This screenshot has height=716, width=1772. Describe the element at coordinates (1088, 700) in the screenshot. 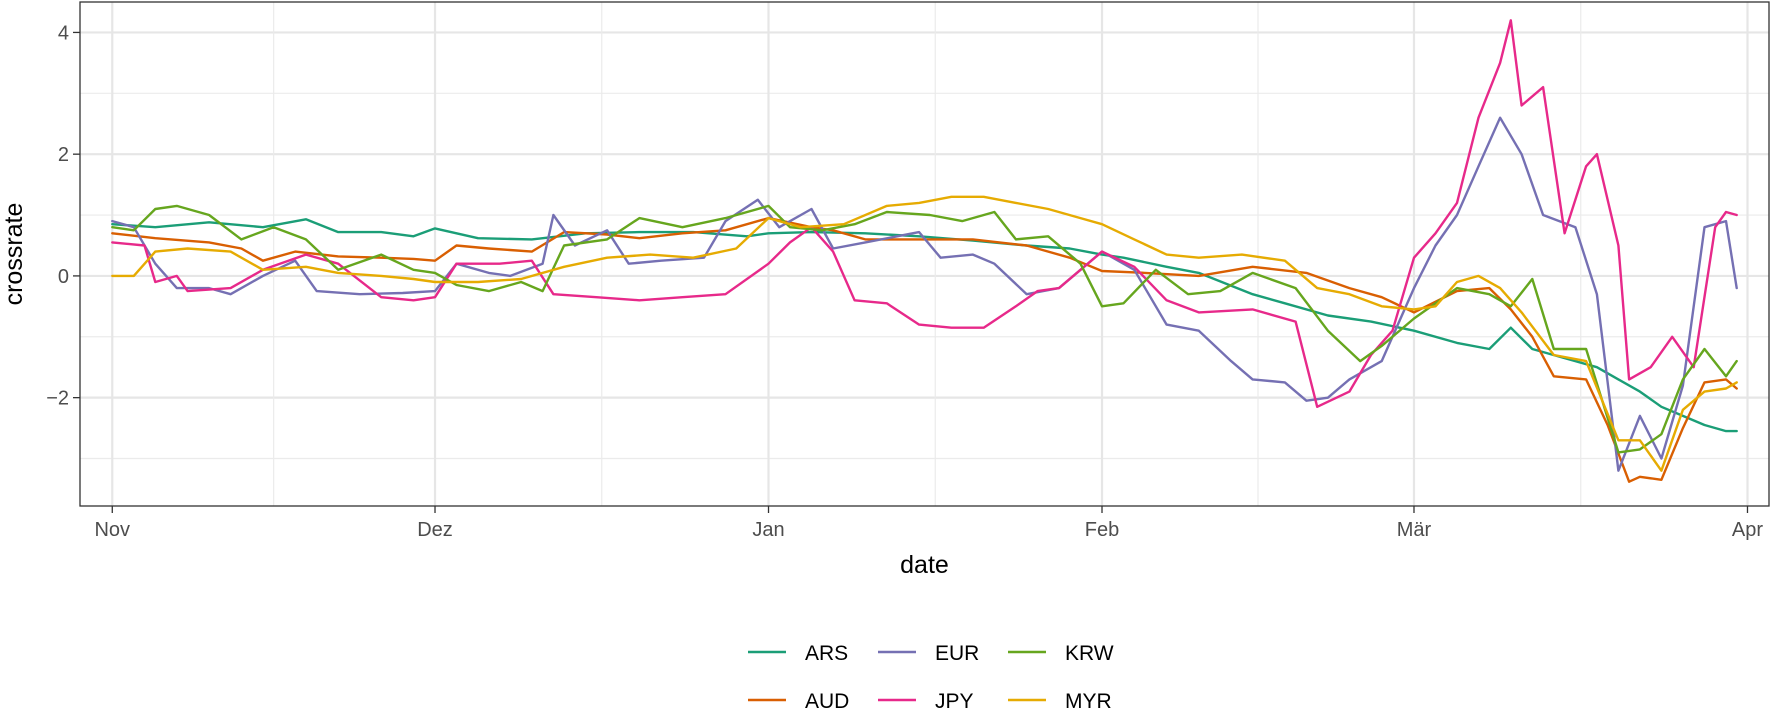

I see `legend-label-myr: MYR` at that location.